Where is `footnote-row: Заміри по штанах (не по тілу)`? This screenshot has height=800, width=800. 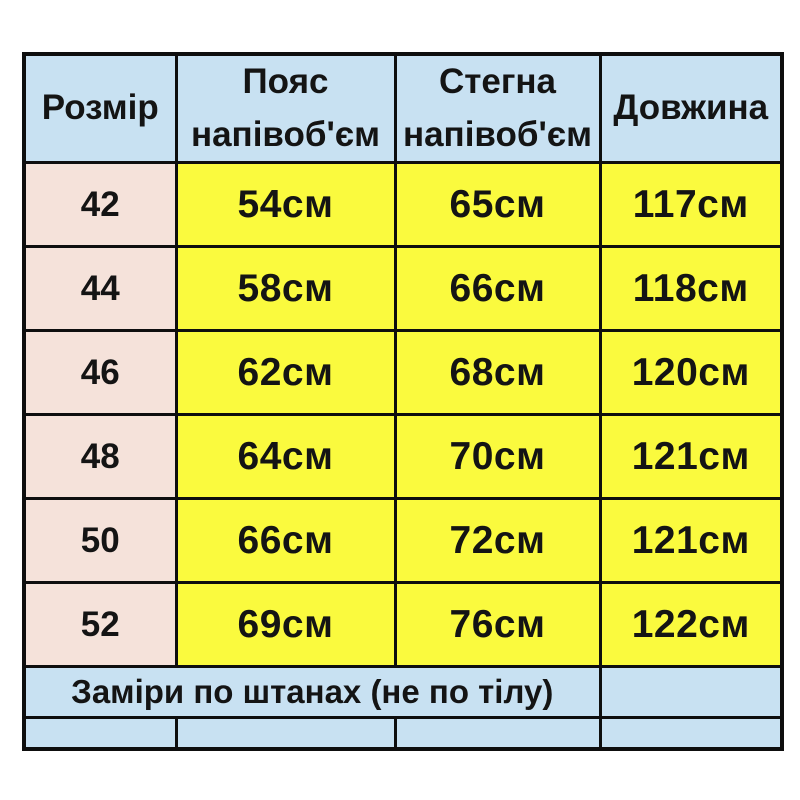 footnote-row: Заміри по штанах (не по тілу) is located at coordinates (403, 692).